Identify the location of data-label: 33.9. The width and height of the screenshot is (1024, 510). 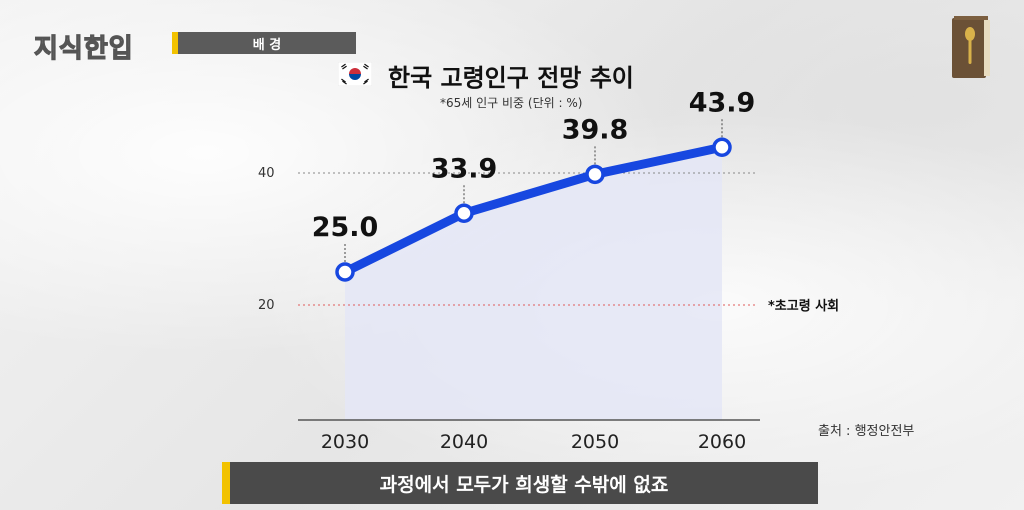
(464, 168).